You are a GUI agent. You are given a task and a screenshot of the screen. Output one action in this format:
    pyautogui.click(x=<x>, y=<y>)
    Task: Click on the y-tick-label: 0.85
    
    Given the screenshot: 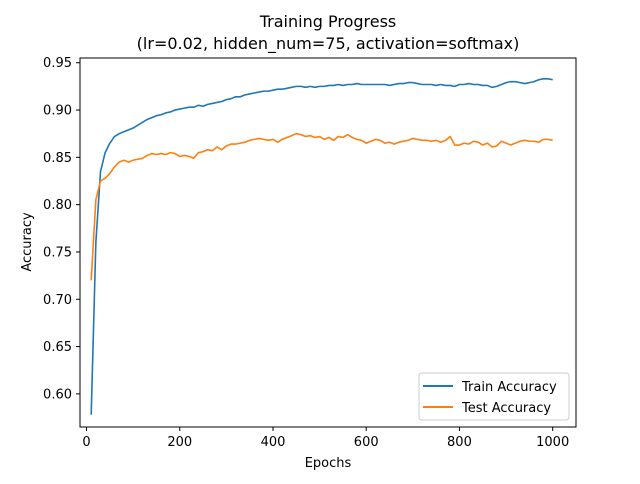 What is the action you would take?
    pyautogui.click(x=57, y=158)
    